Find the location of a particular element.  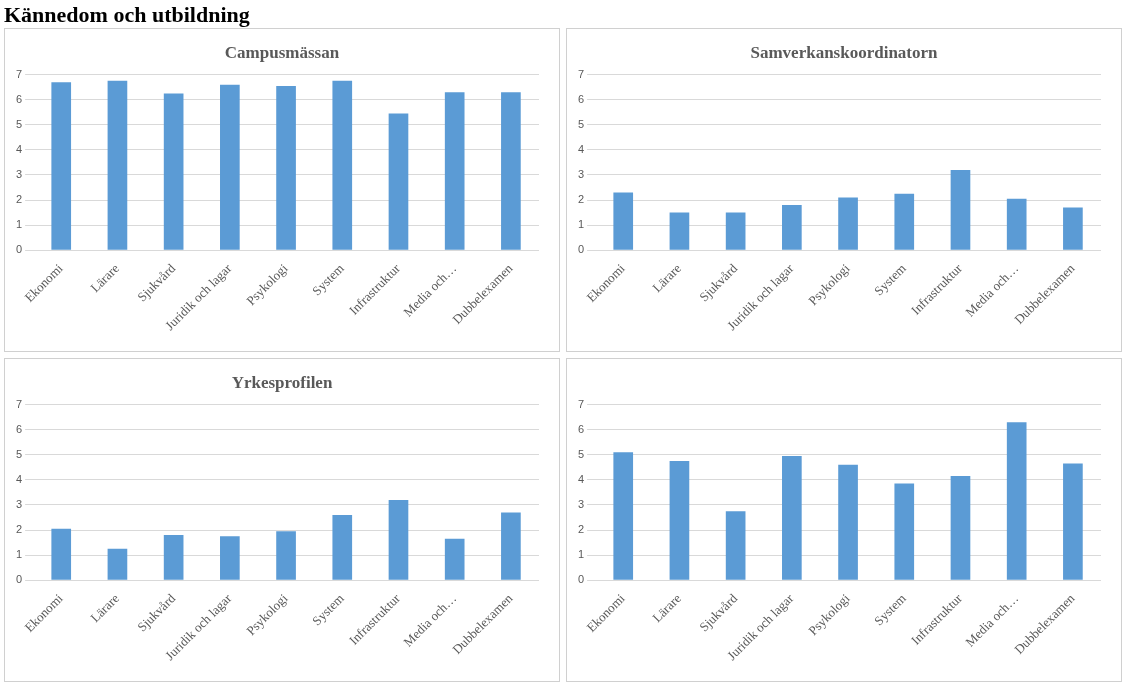

chart-title: Yrkesprofilen is located at coordinates (282, 383).